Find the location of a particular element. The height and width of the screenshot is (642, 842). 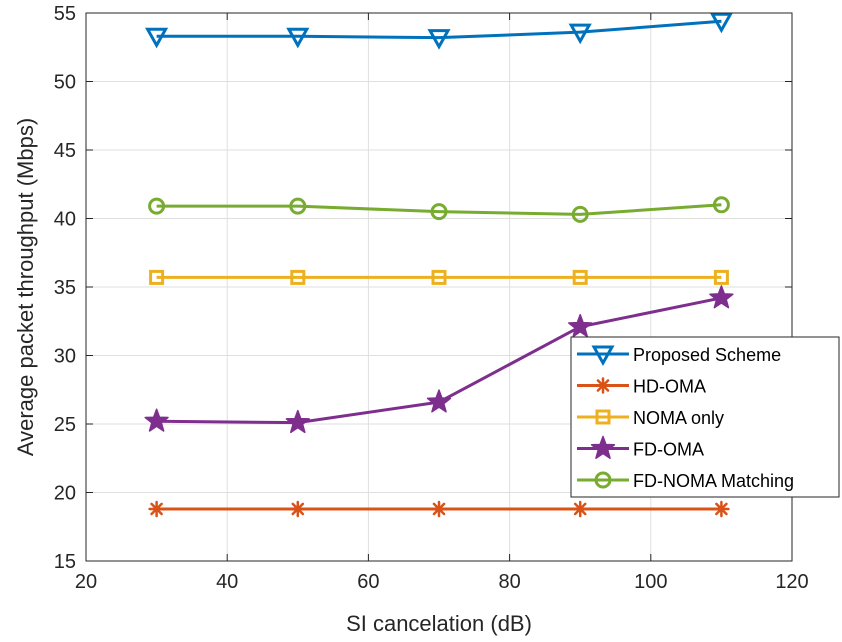

x-tick-label: 60 is located at coordinates (368, 582).